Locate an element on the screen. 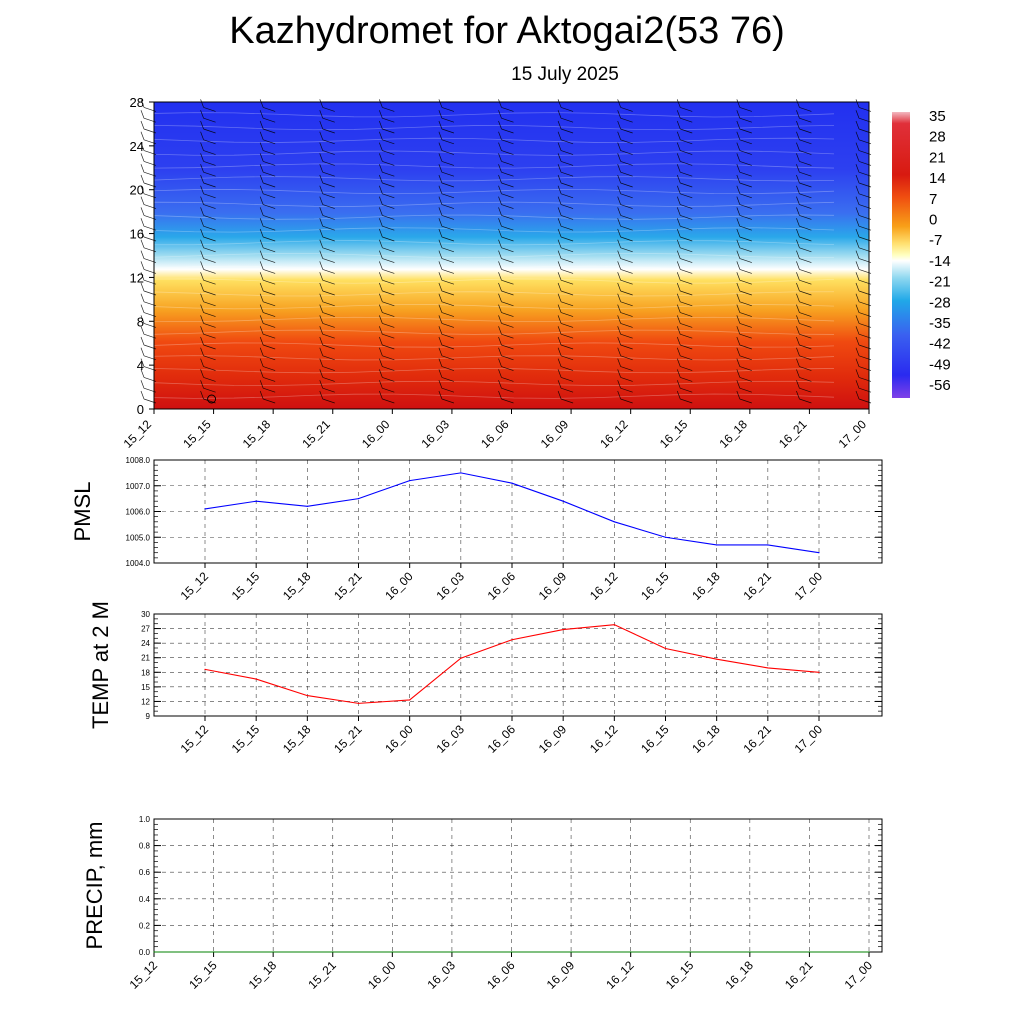  page-title: Kazhydromet for Aktogai2(53 76) is located at coordinates (507, 31).